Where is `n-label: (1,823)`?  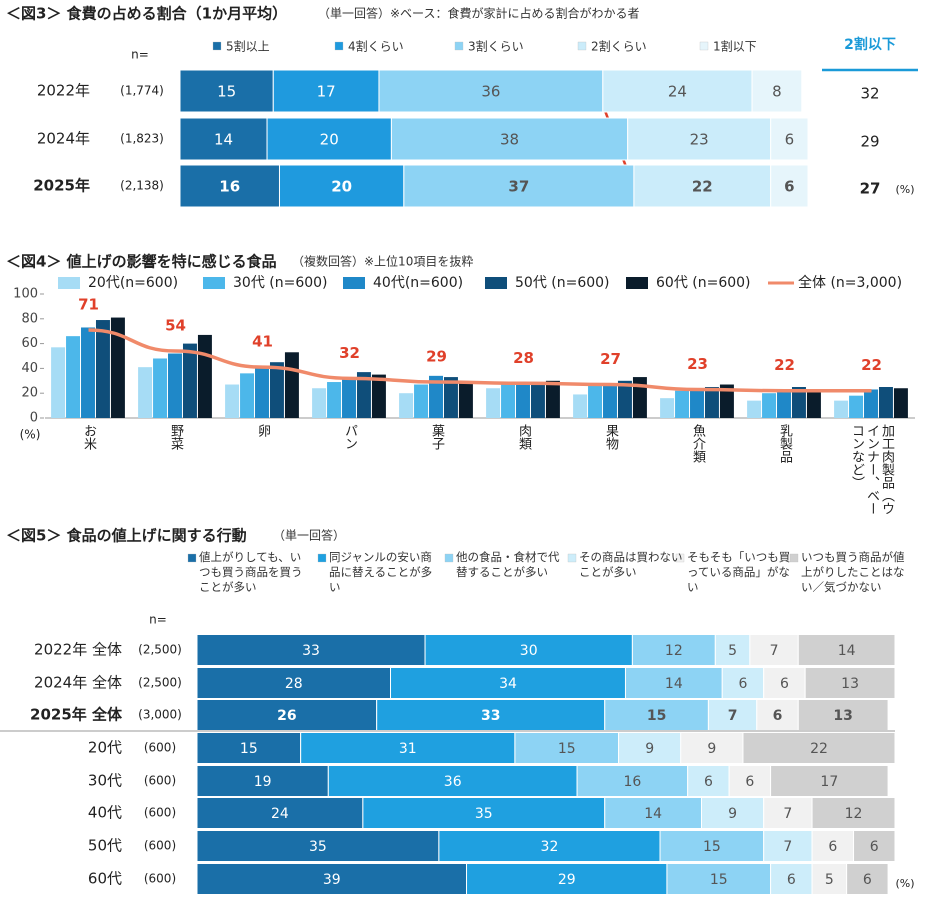 n-label: (1,823) is located at coordinates (142, 139).